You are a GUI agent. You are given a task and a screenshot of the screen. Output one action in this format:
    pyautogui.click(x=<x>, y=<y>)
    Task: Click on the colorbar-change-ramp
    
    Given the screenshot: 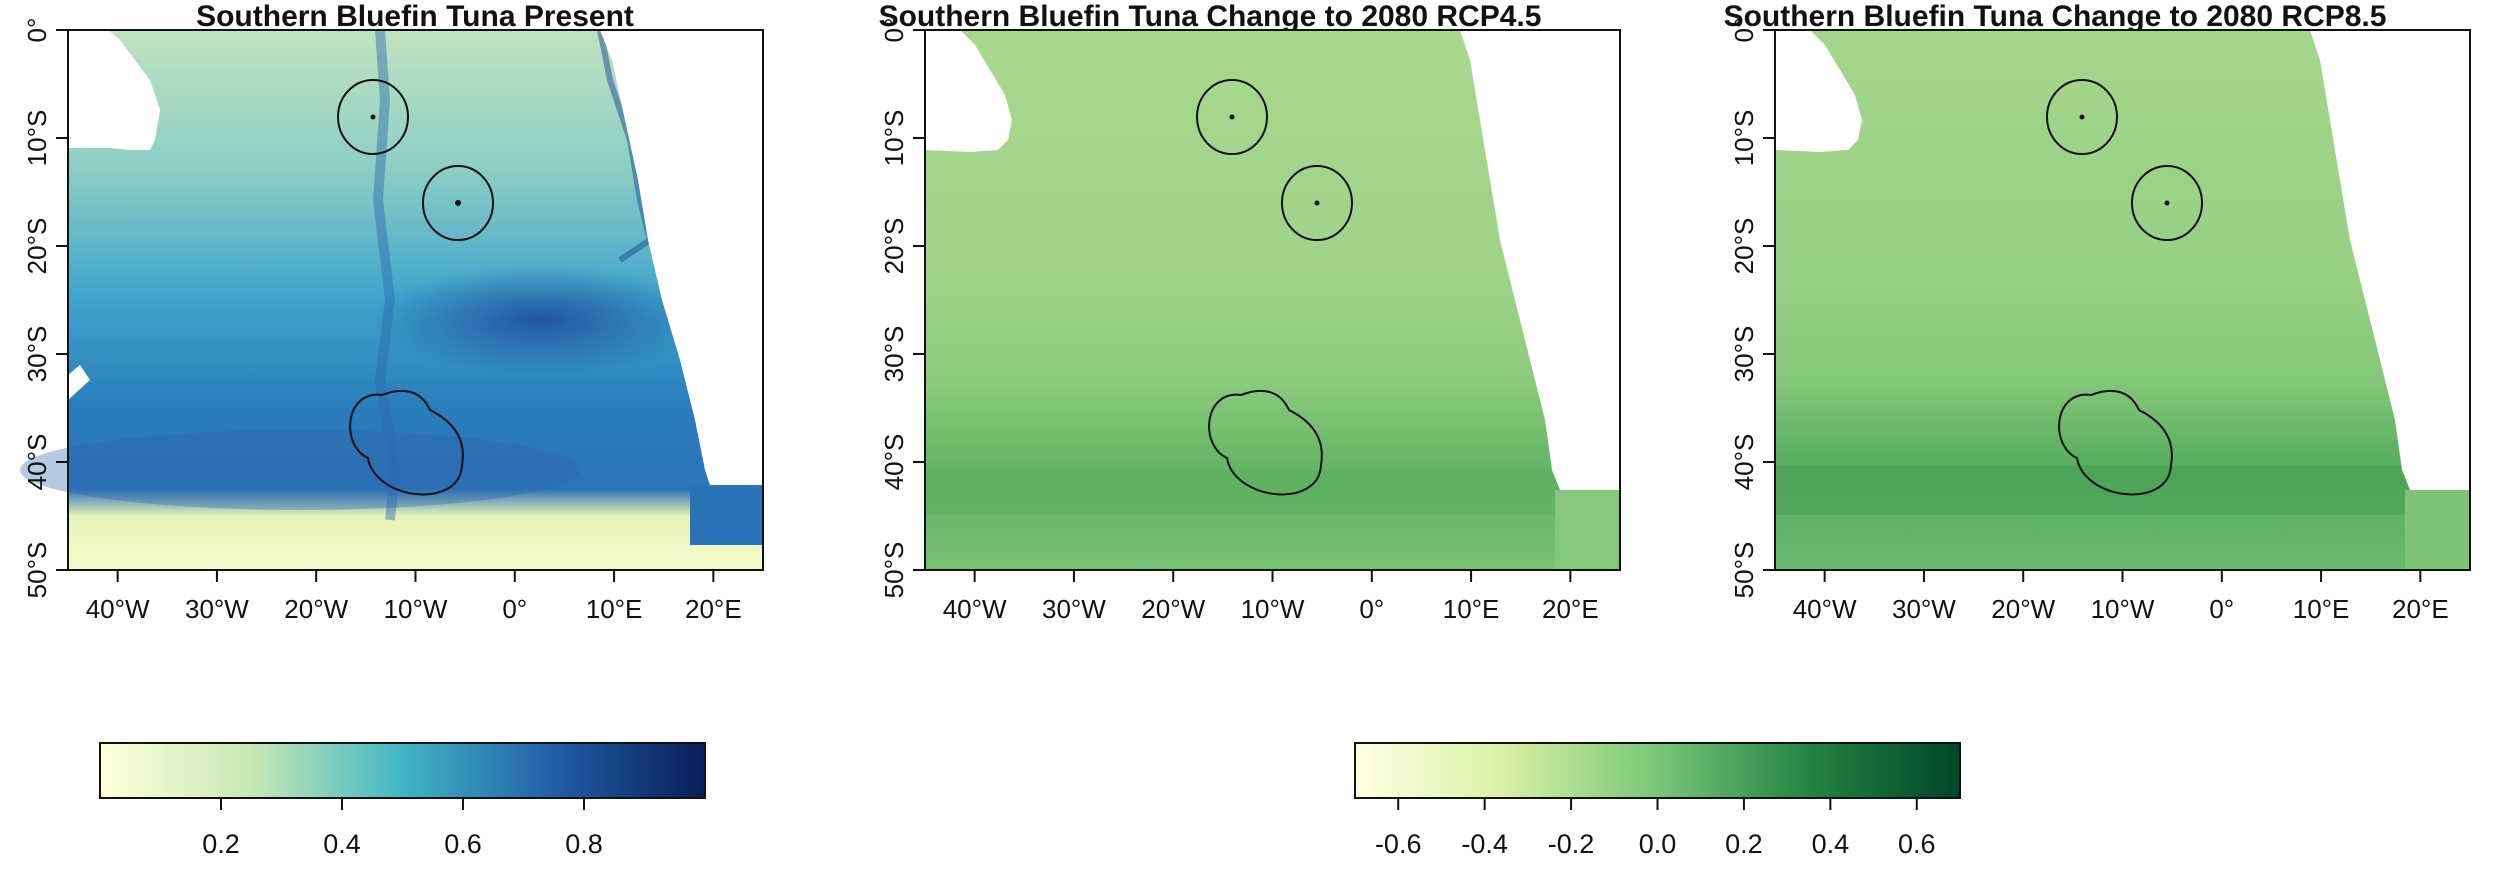 What is the action you would take?
    pyautogui.click(x=1657, y=770)
    